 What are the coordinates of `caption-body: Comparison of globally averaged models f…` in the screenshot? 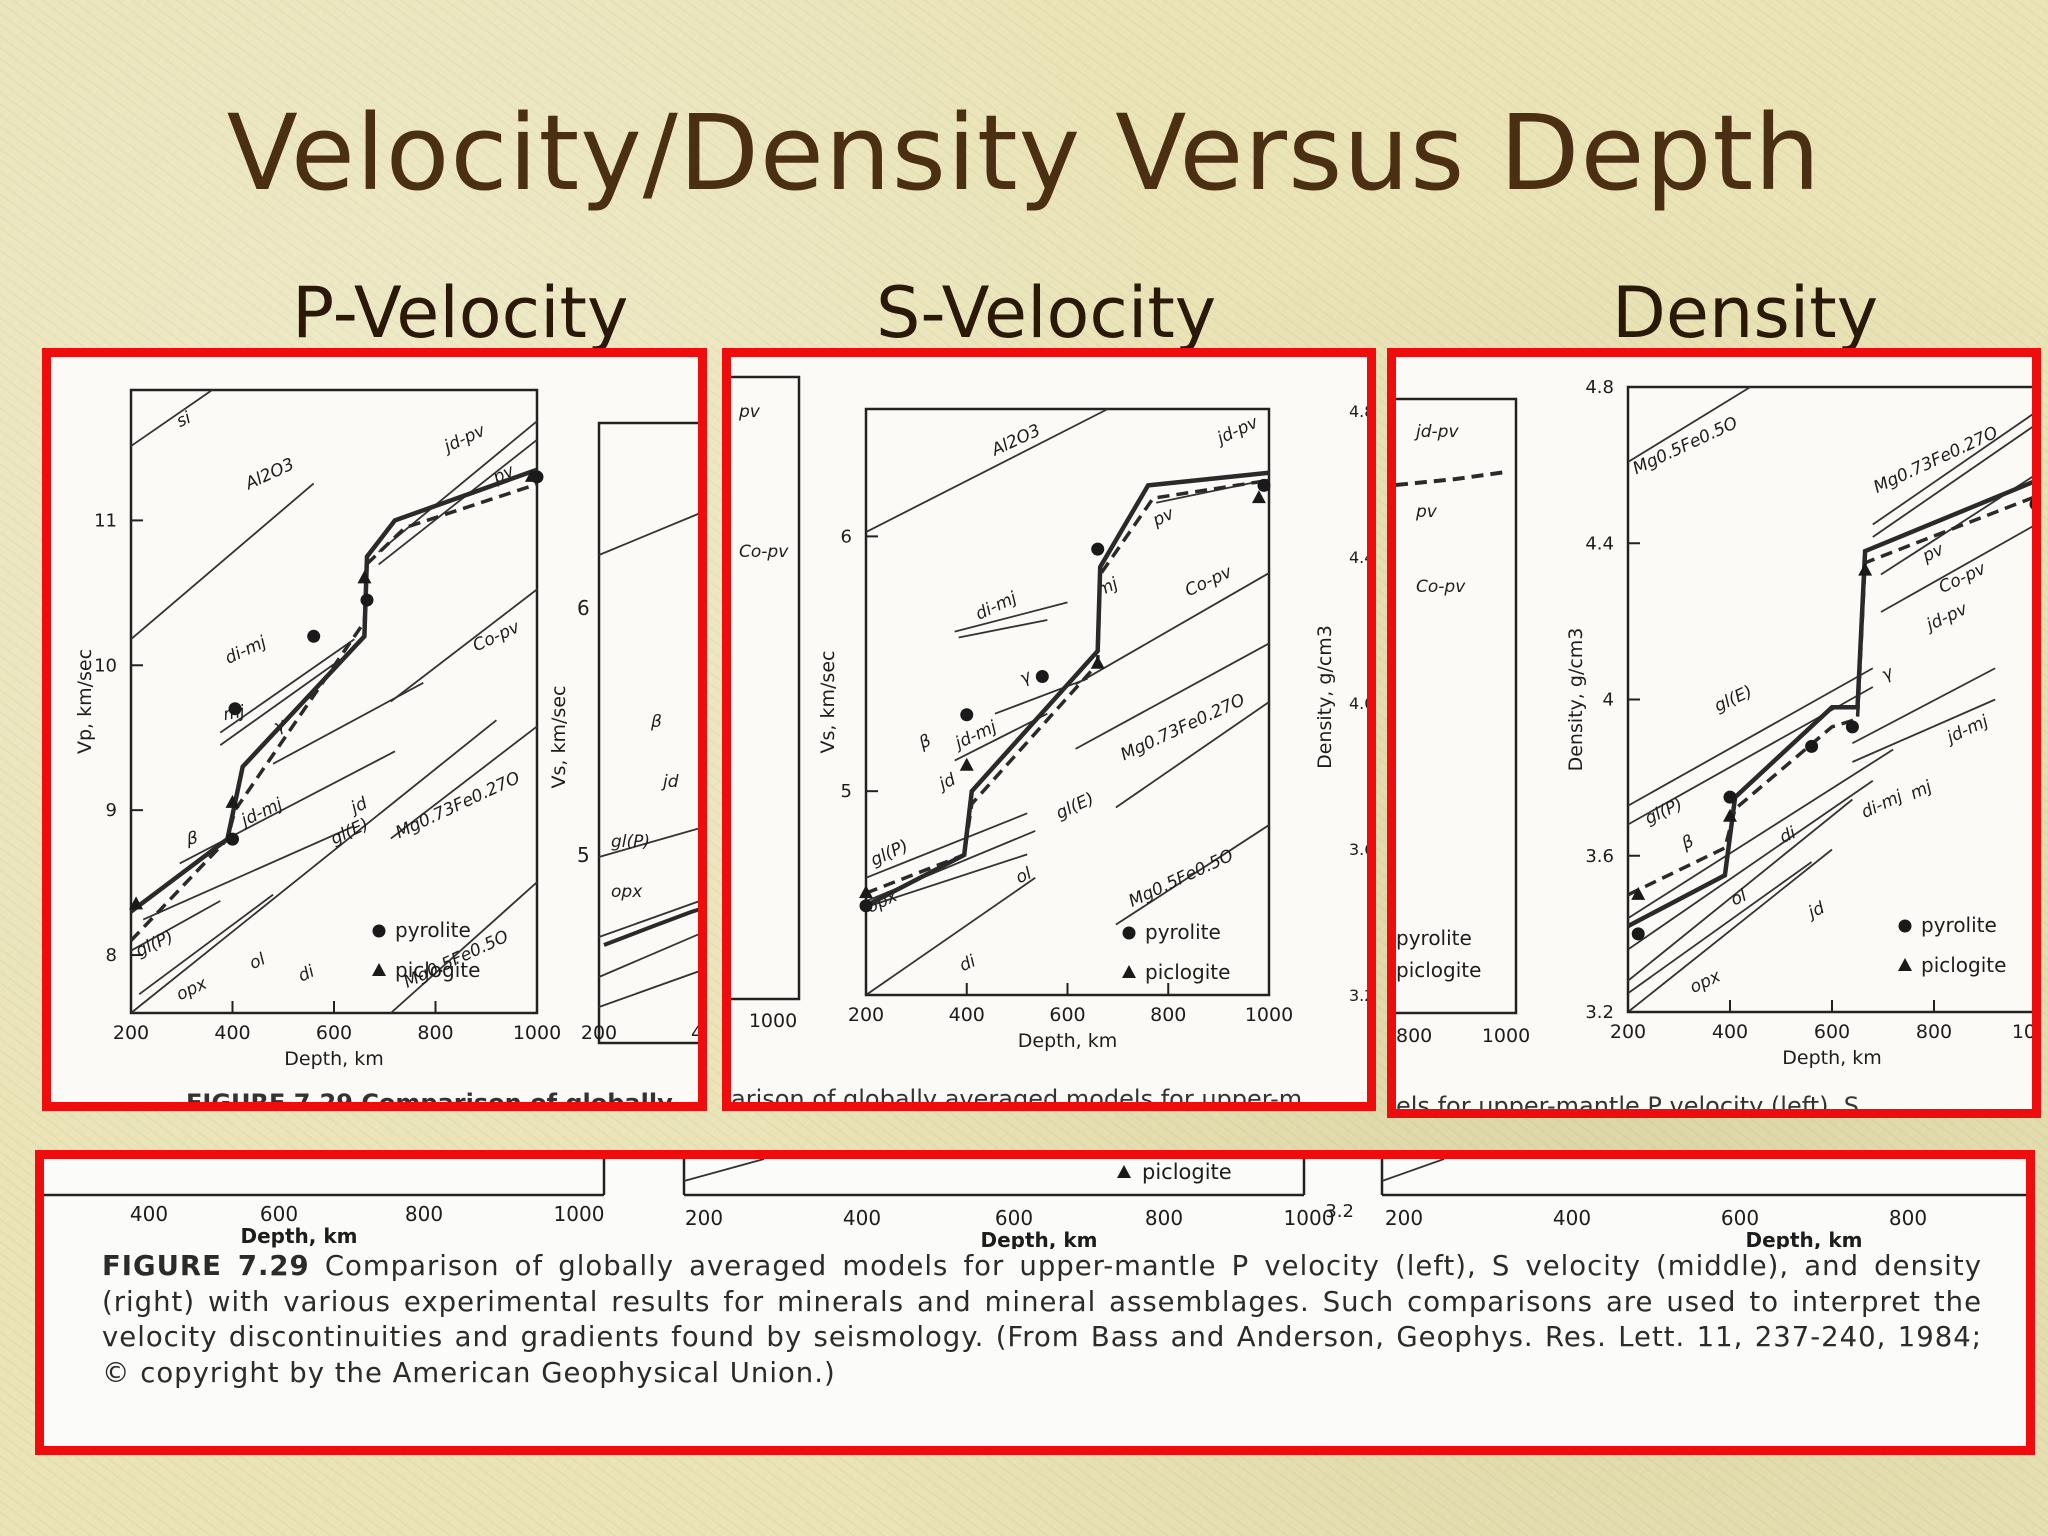 It's located at (1042, 1319).